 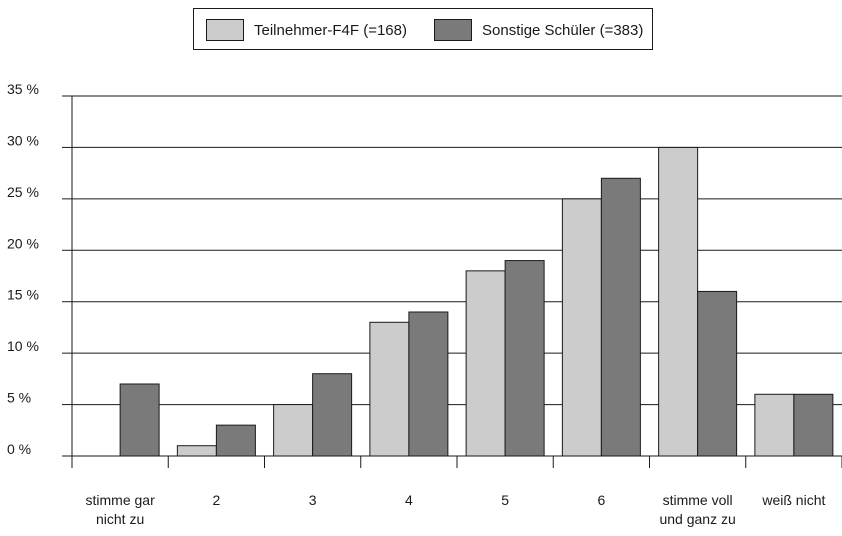 I want to click on legend-item-teilnehmer: Teilnehmer-F4F (=168), so click(x=306, y=30).